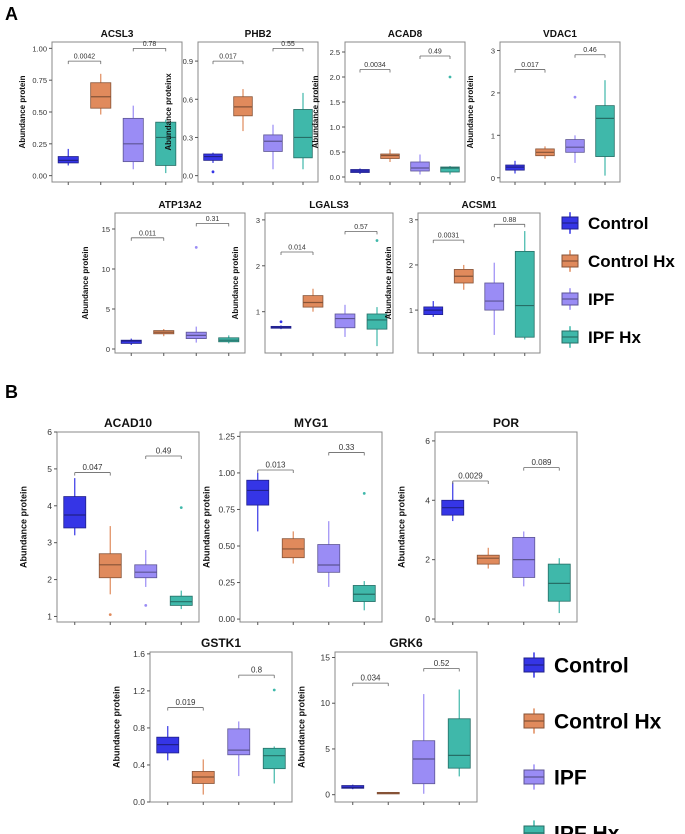 This screenshot has width=685, height=834. I want to click on pvalue-label: 0.55, so click(288, 44).